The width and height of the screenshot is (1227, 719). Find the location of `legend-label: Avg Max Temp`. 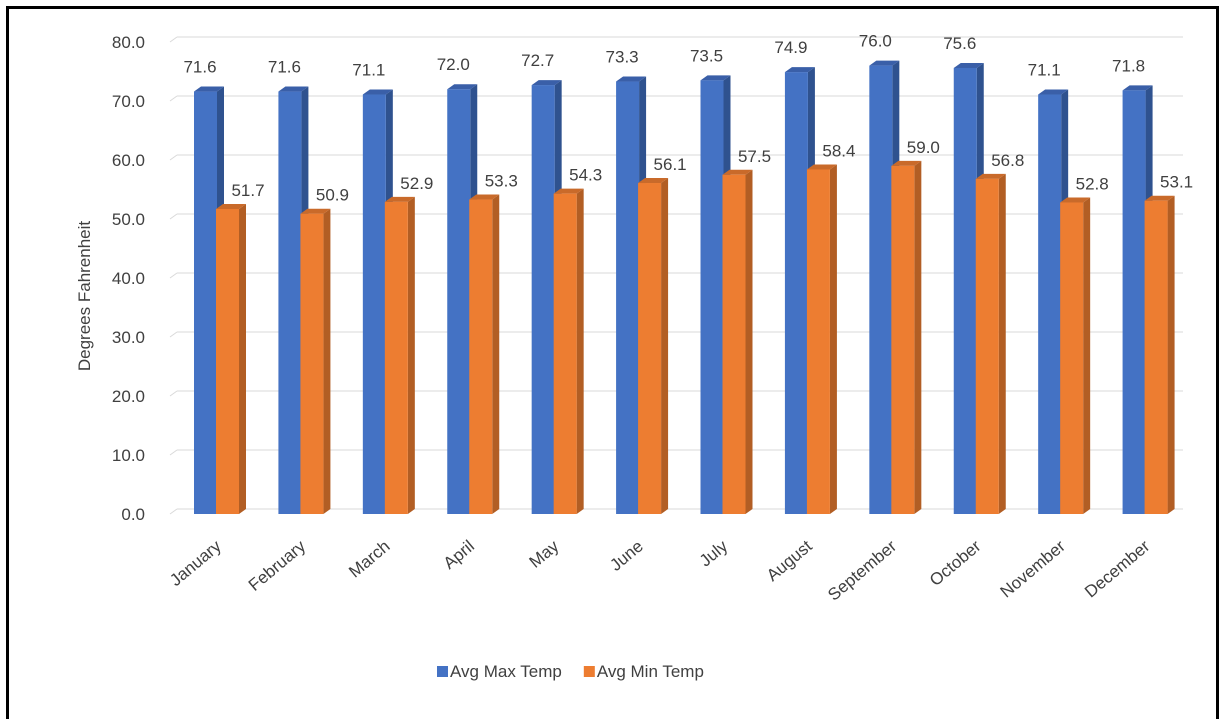

legend-label: Avg Max Temp is located at coordinates (506, 671).